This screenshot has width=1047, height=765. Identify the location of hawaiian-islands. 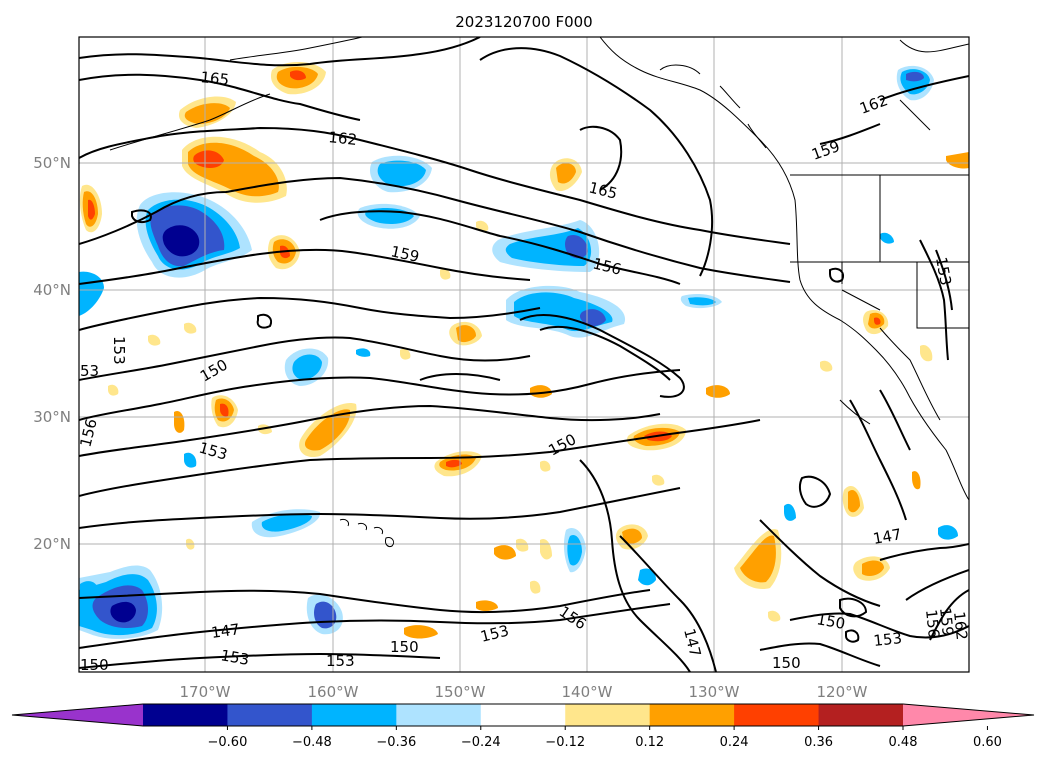
(367, 533).